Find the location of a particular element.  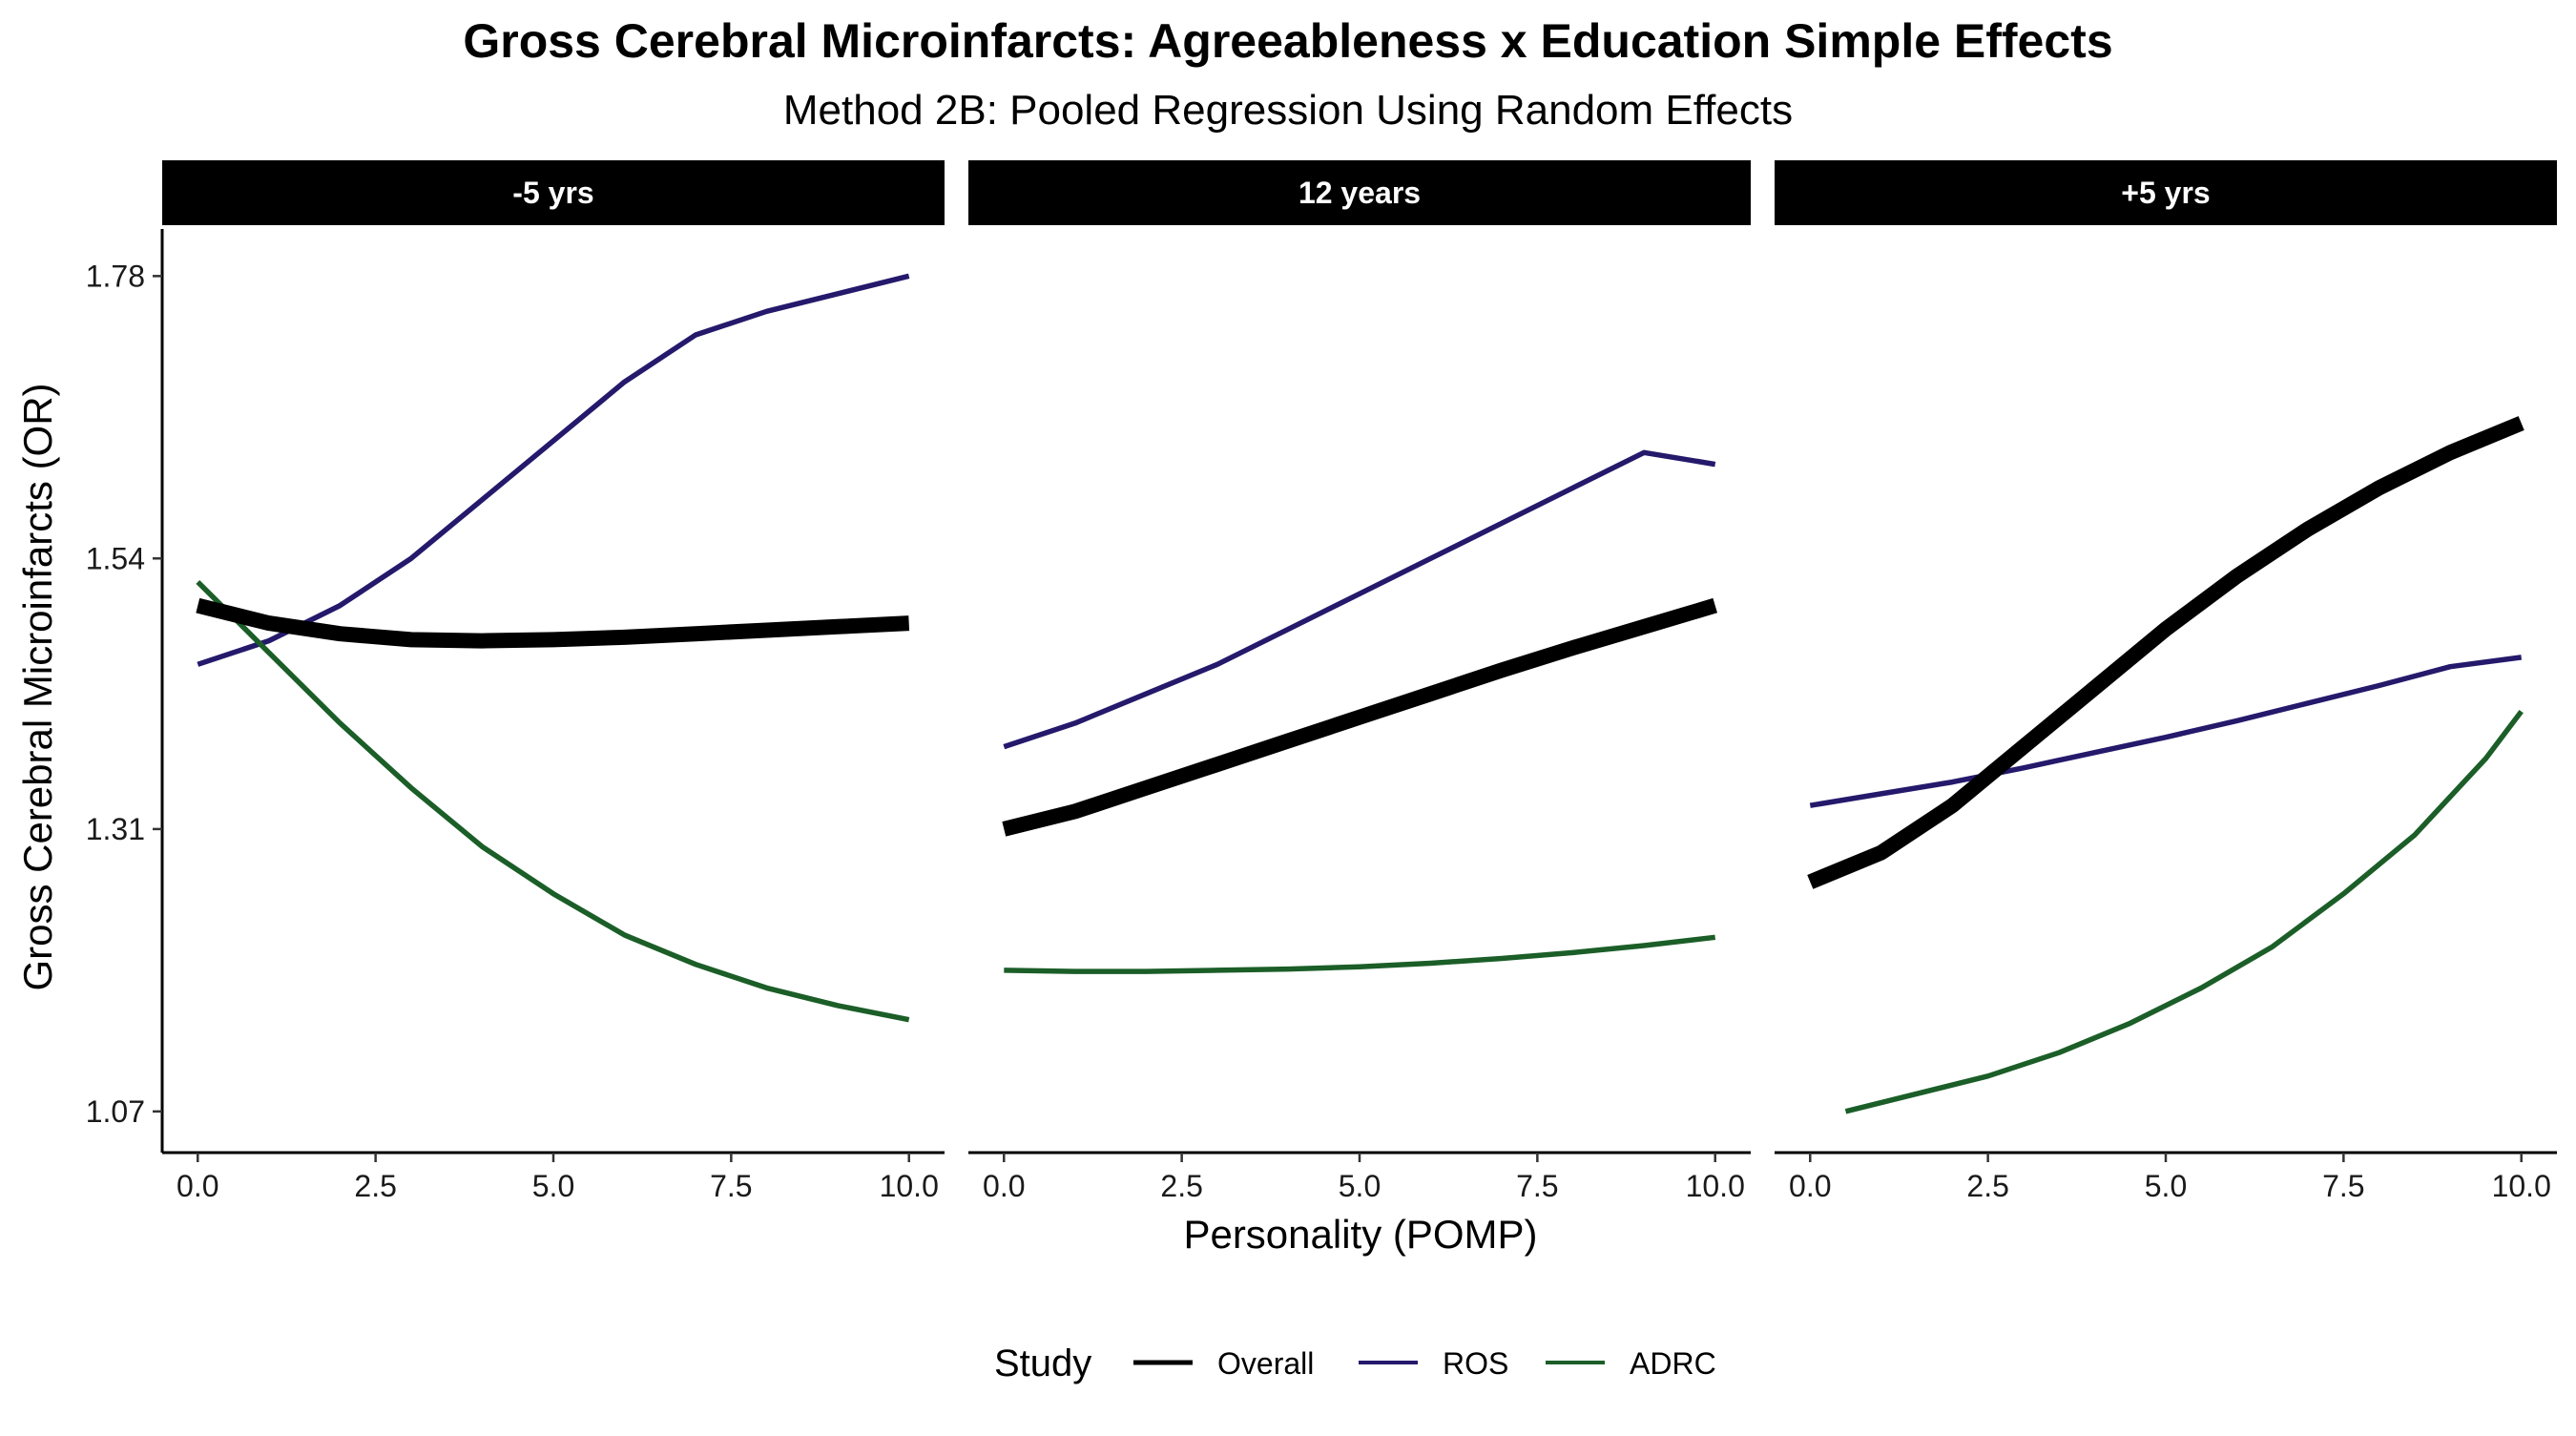

y-axis-title: Gross Cerebral Microinfarcts (OR) is located at coordinates (37, 686).